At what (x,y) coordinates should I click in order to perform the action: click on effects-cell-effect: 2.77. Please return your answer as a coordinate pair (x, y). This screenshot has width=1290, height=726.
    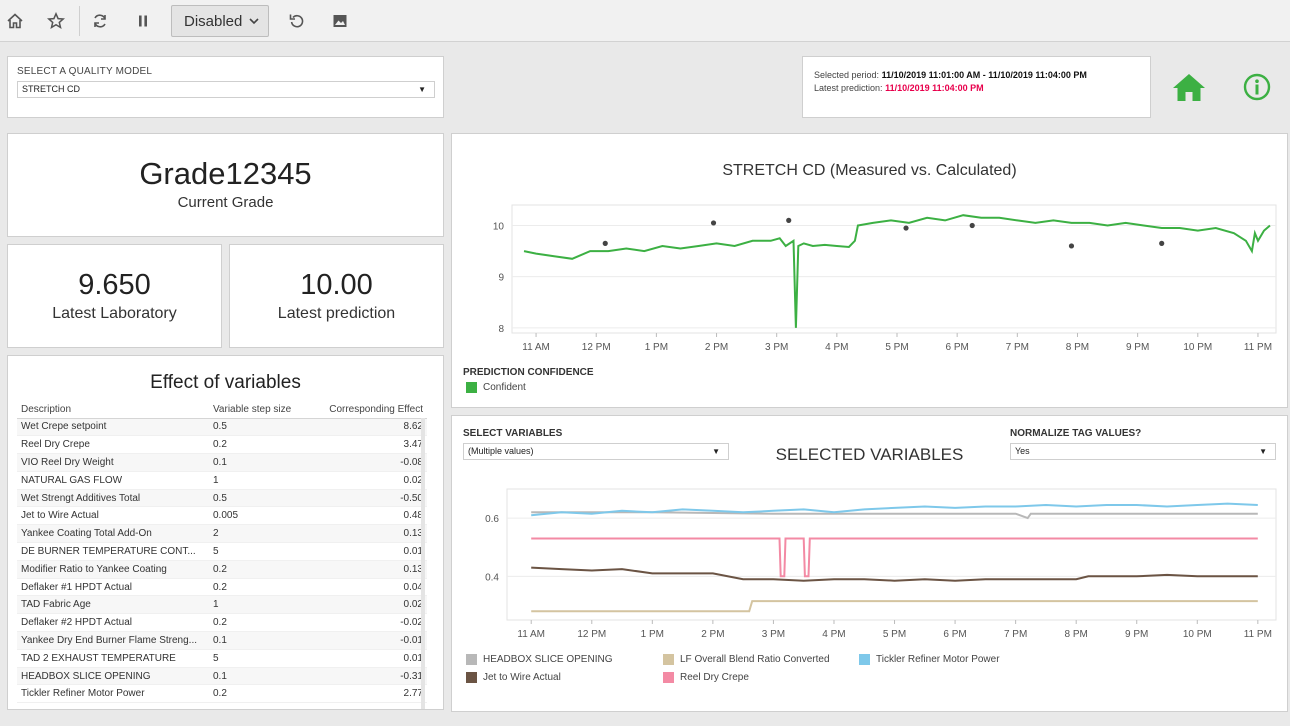
    Looking at the image, I should click on (368, 694).